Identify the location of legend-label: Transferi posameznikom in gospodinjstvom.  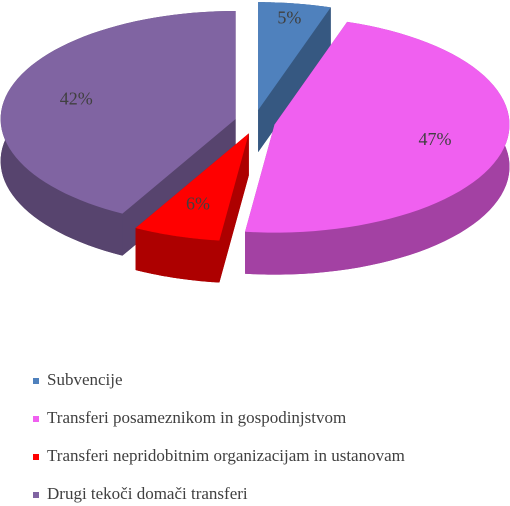
(196, 417).